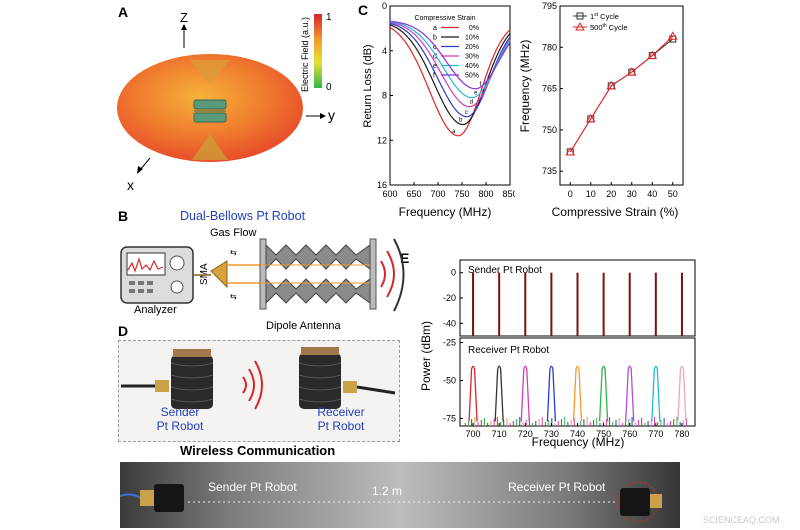 This screenshot has width=800, height=530. What do you see at coordinates (233, 233) in the screenshot?
I see `gas-flow-label: Gas Flow` at bounding box center [233, 233].